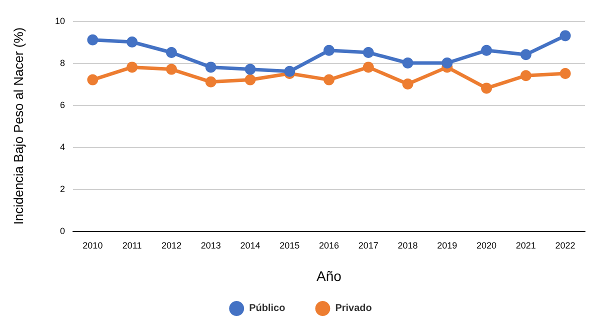  Describe the element at coordinates (92, 245) in the screenshot. I see `x-tick-label: 2010` at that location.